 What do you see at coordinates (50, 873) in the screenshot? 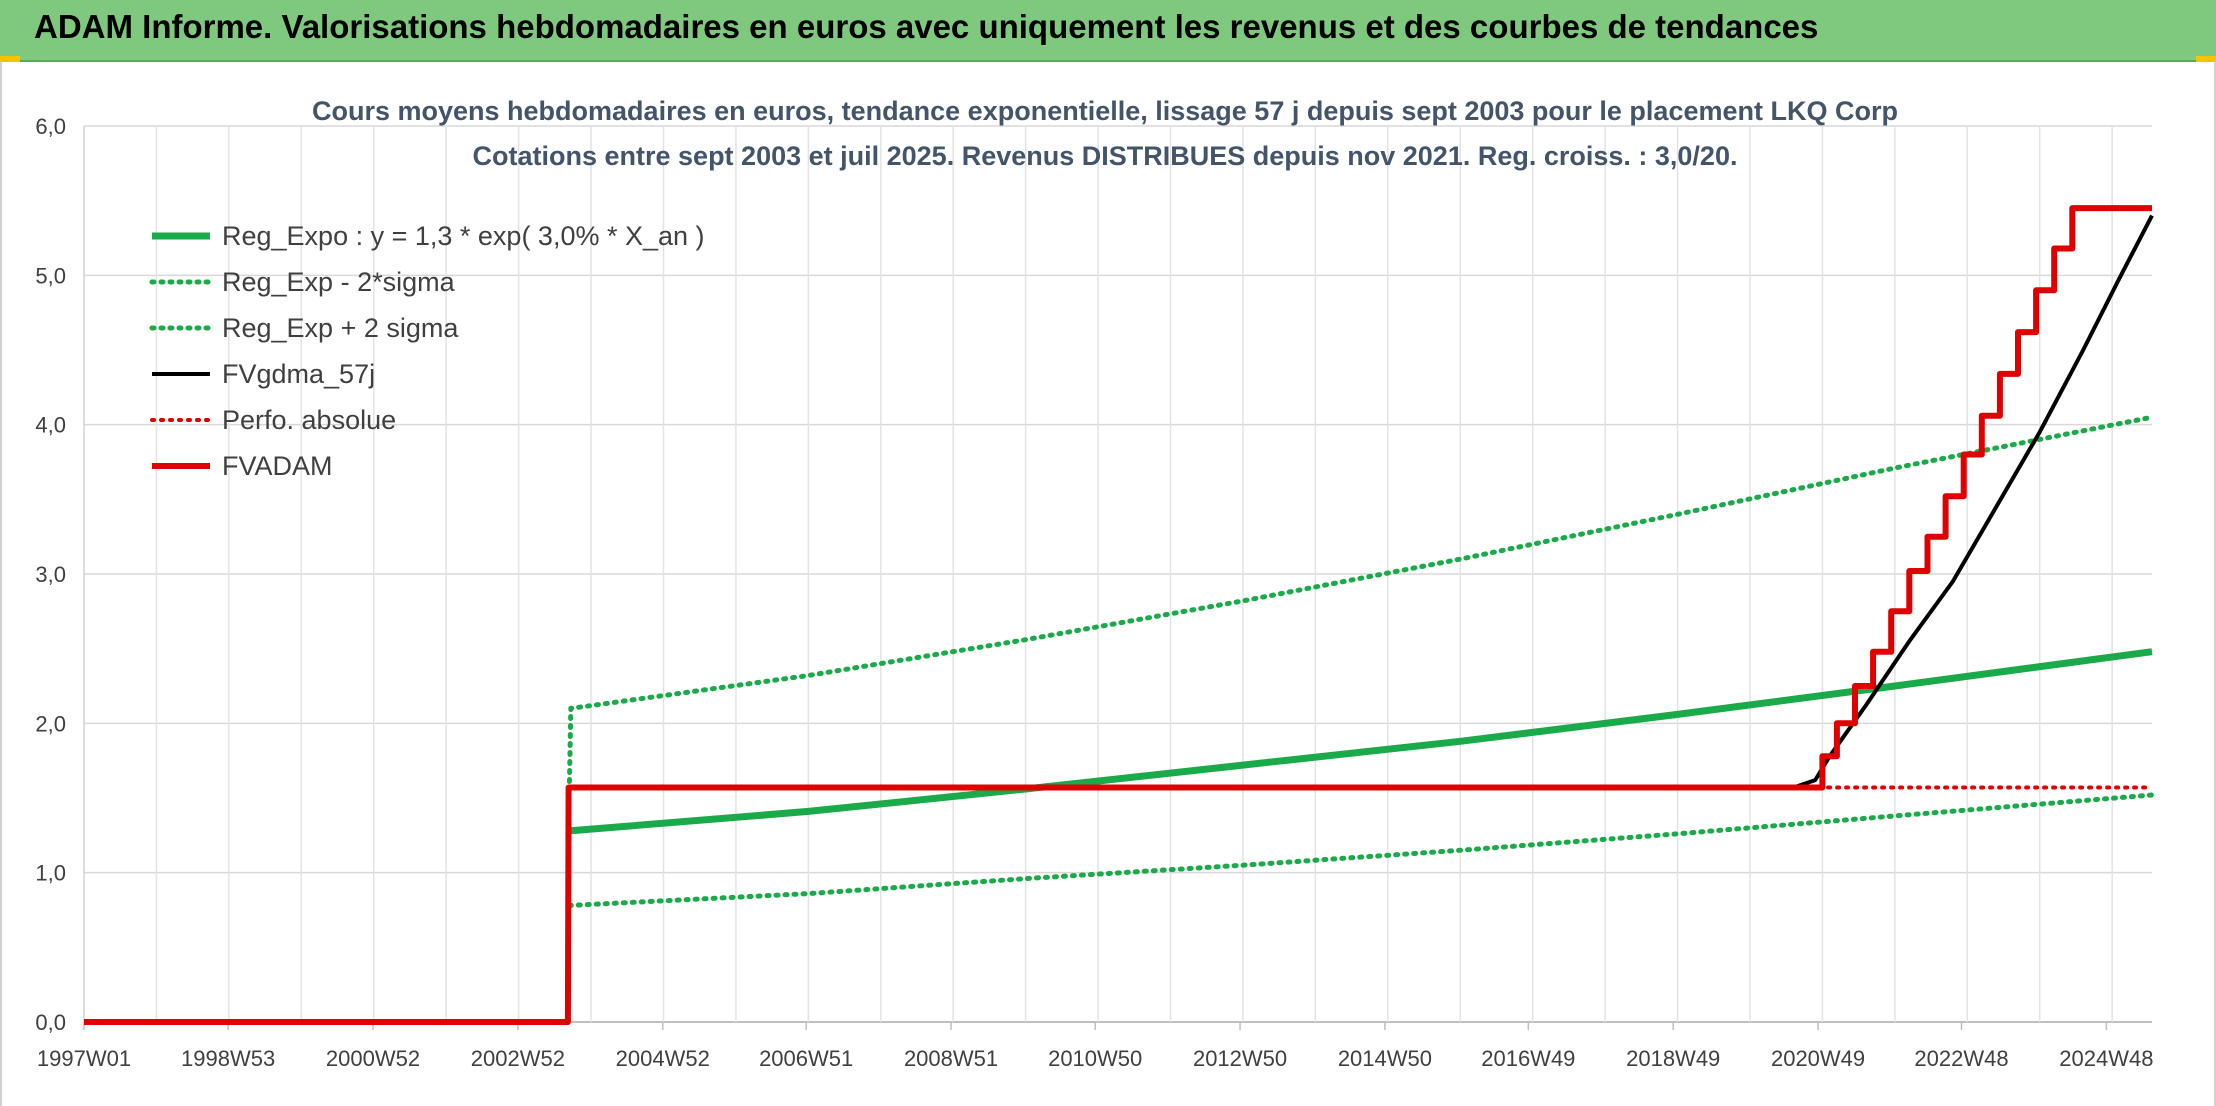
I see `y-tick-label: 1,0` at bounding box center [50, 873].